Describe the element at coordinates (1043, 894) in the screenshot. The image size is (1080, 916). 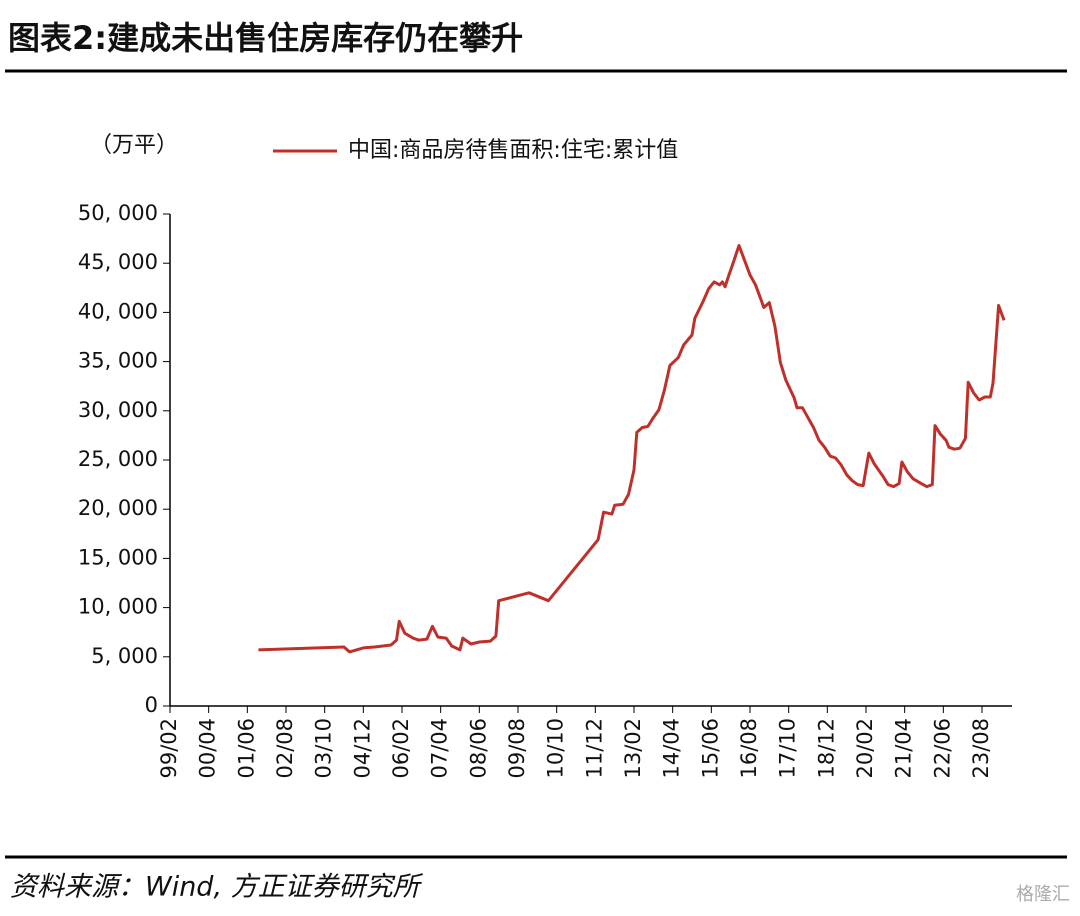
I see `watermark: 格隆汇` at that location.